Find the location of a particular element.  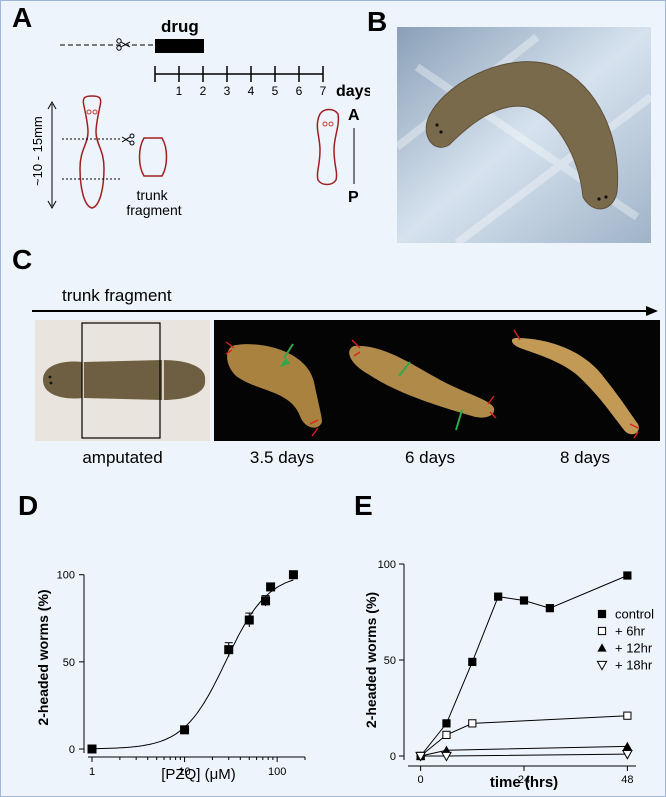

chart-e-legend-label: control is located at coordinates (634, 614).